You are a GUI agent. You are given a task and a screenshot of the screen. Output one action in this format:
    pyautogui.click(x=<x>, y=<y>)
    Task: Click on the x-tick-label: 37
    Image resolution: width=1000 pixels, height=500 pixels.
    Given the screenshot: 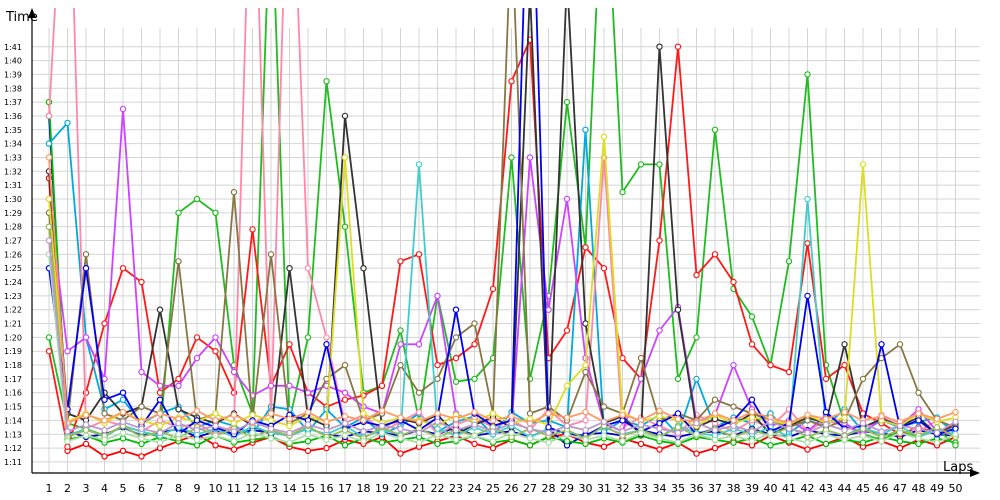 What is the action you would take?
    pyautogui.click(x=715, y=488)
    